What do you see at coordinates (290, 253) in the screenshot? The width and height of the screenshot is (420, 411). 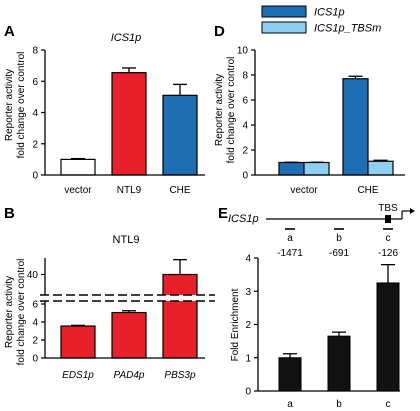 I see `promoter-site-position: -1471` at bounding box center [290, 253].